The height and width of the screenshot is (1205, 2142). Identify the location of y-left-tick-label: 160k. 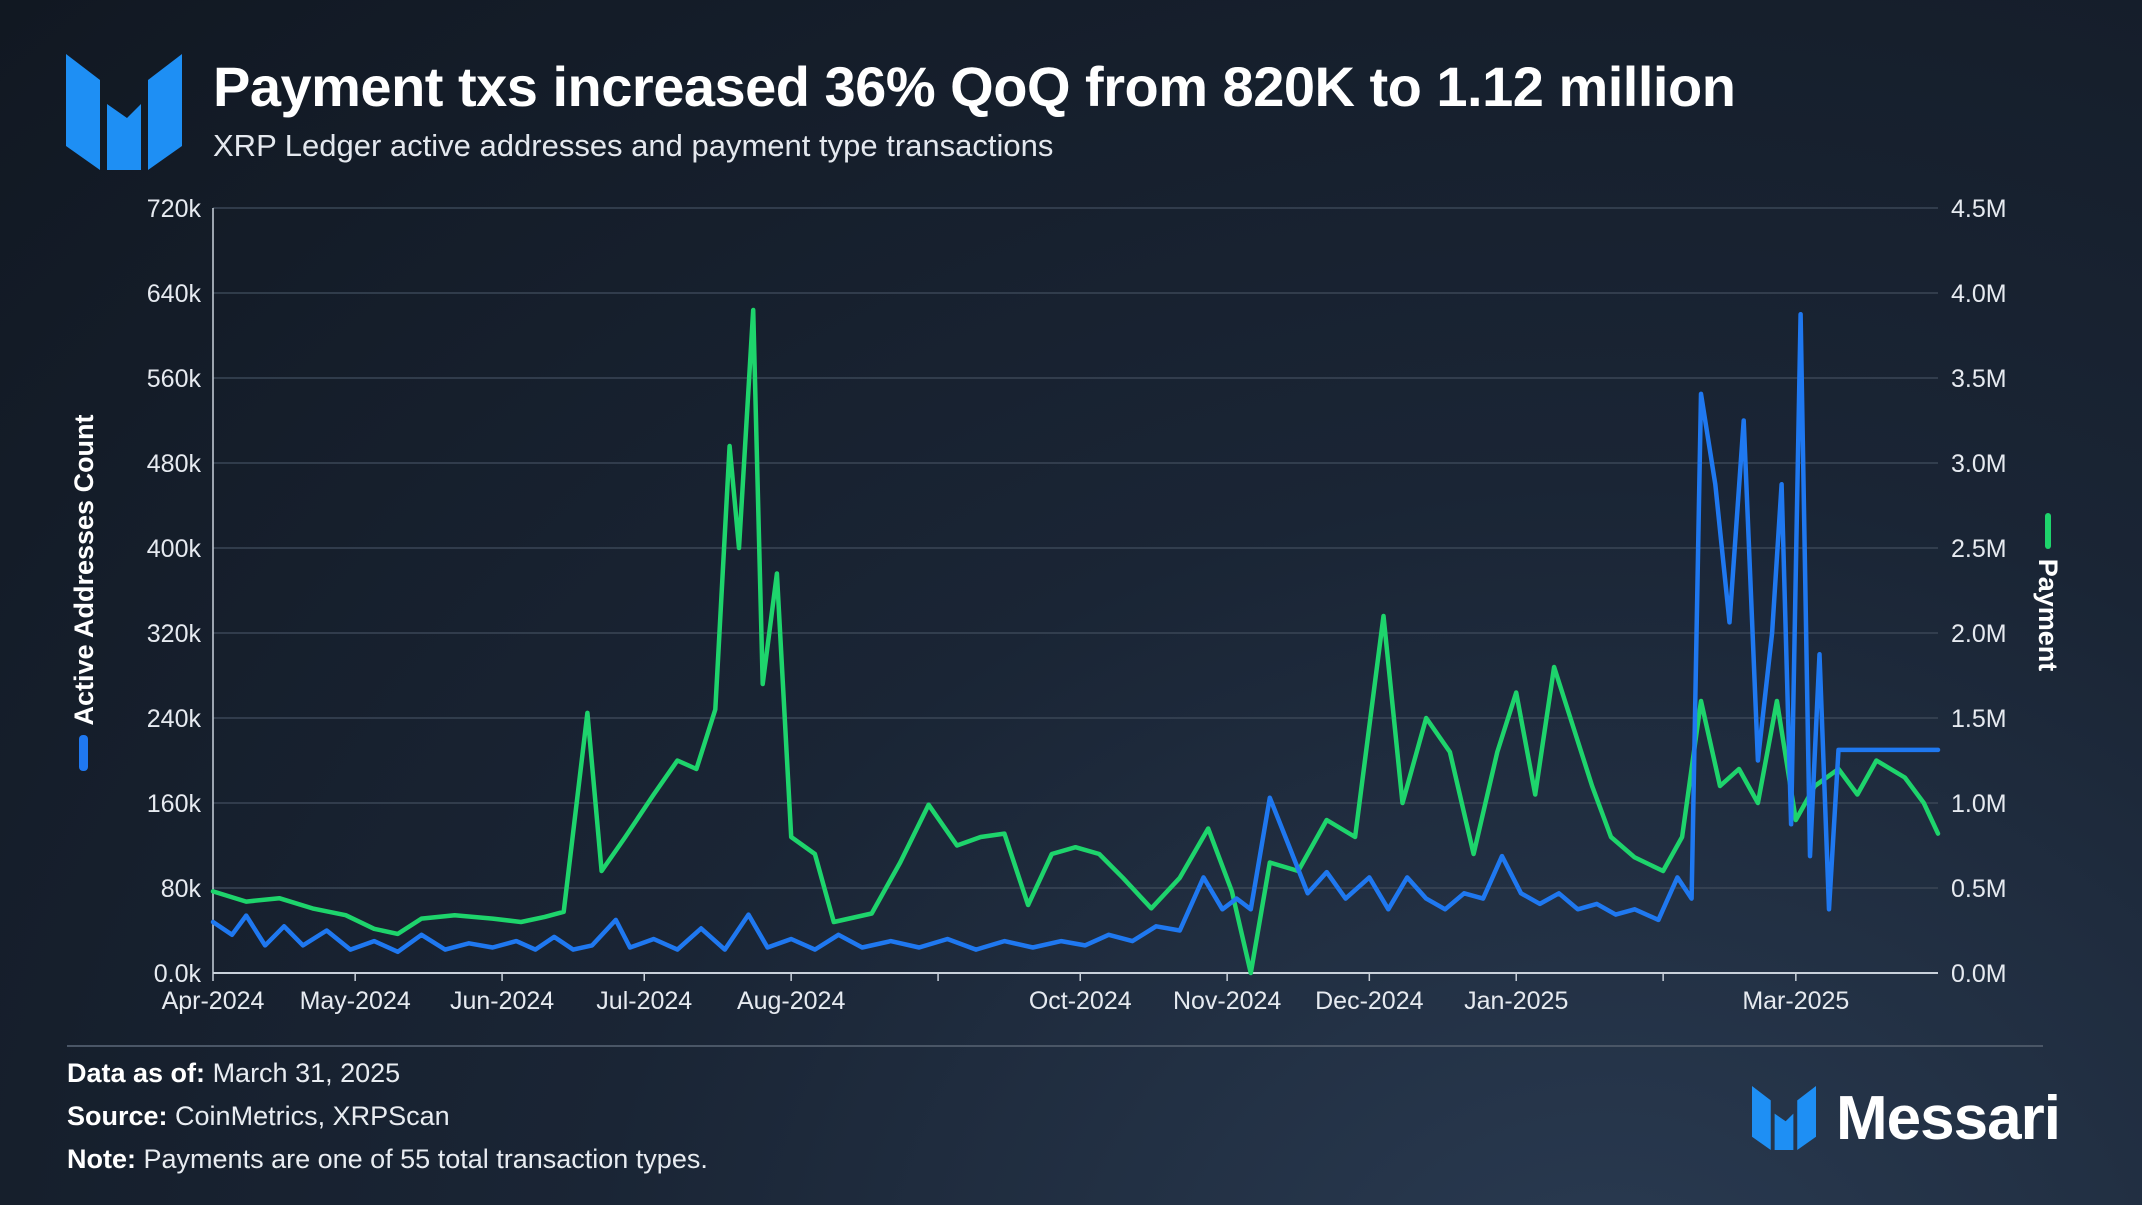
(174, 804).